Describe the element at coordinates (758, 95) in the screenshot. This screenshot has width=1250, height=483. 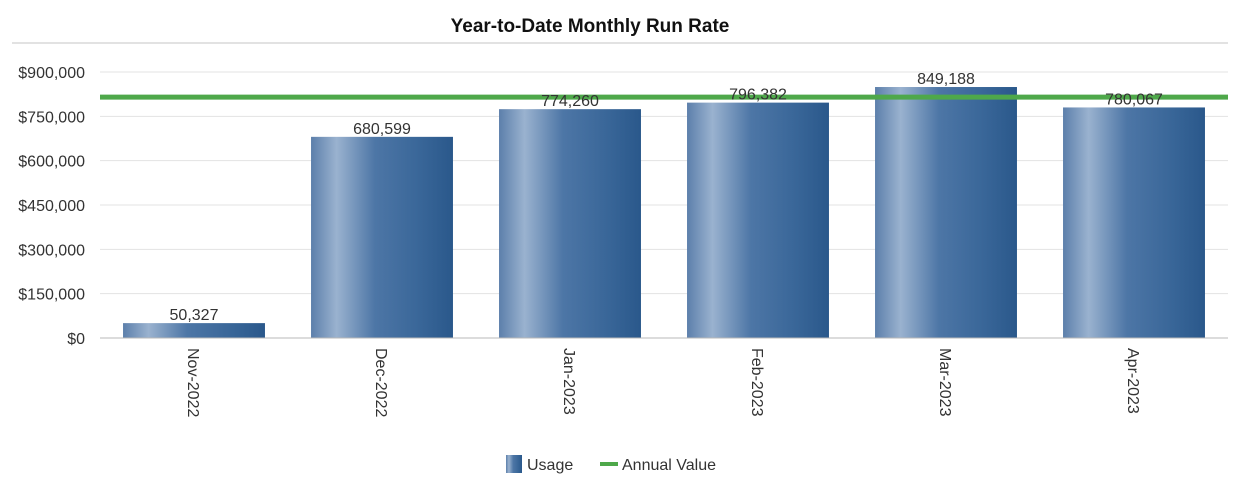
I see `data-label: 796,382` at that location.